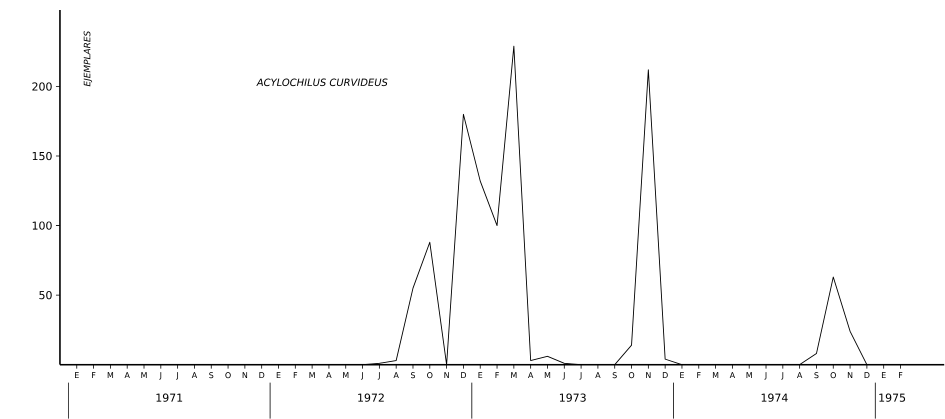 The height and width of the screenshot is (419, 945). What do you see at coordinates (88, 58) in the screenshot?
I see `y-axis-title: EJEMPLARES` at bounding box center [88, 58].